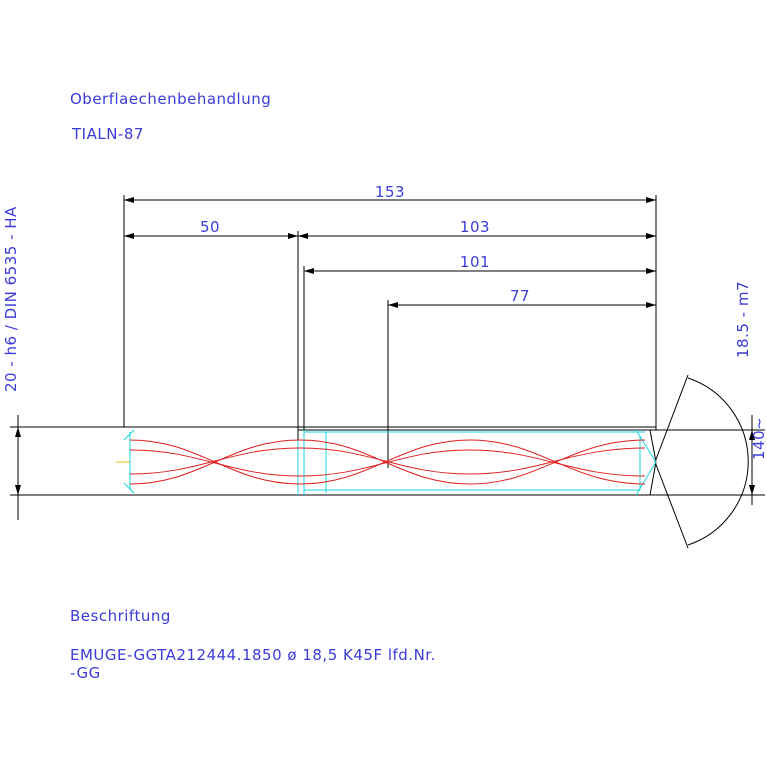 This screenshot has width=767, height=767. I want to click on surface-value: TIALN-87, so click(107, 134).